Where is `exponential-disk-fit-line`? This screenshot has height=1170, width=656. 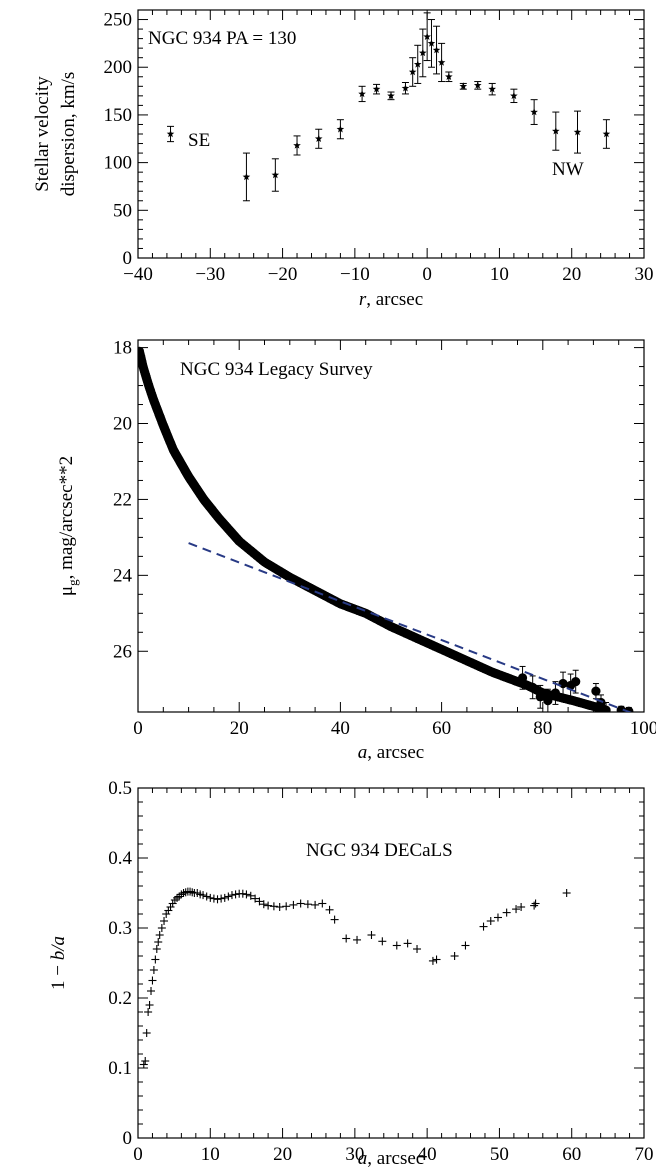 exponential-disk-fit-line is located at coordinates (410, 627).